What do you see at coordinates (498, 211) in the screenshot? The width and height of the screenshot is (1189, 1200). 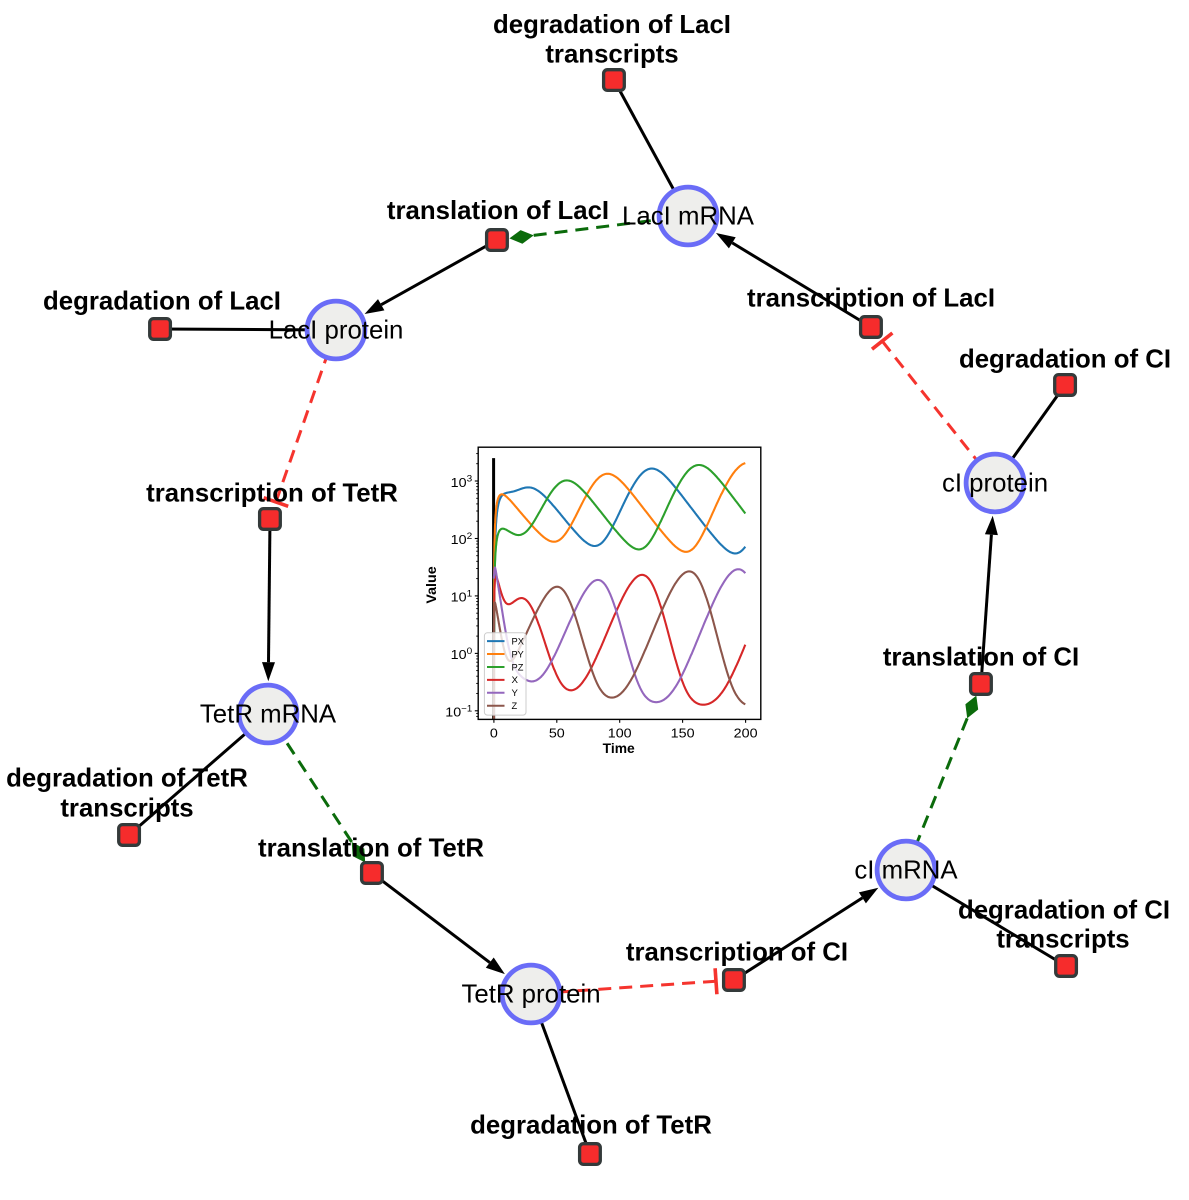 I see `svg-text: translation of LacI` at bounding box center [498, 211].